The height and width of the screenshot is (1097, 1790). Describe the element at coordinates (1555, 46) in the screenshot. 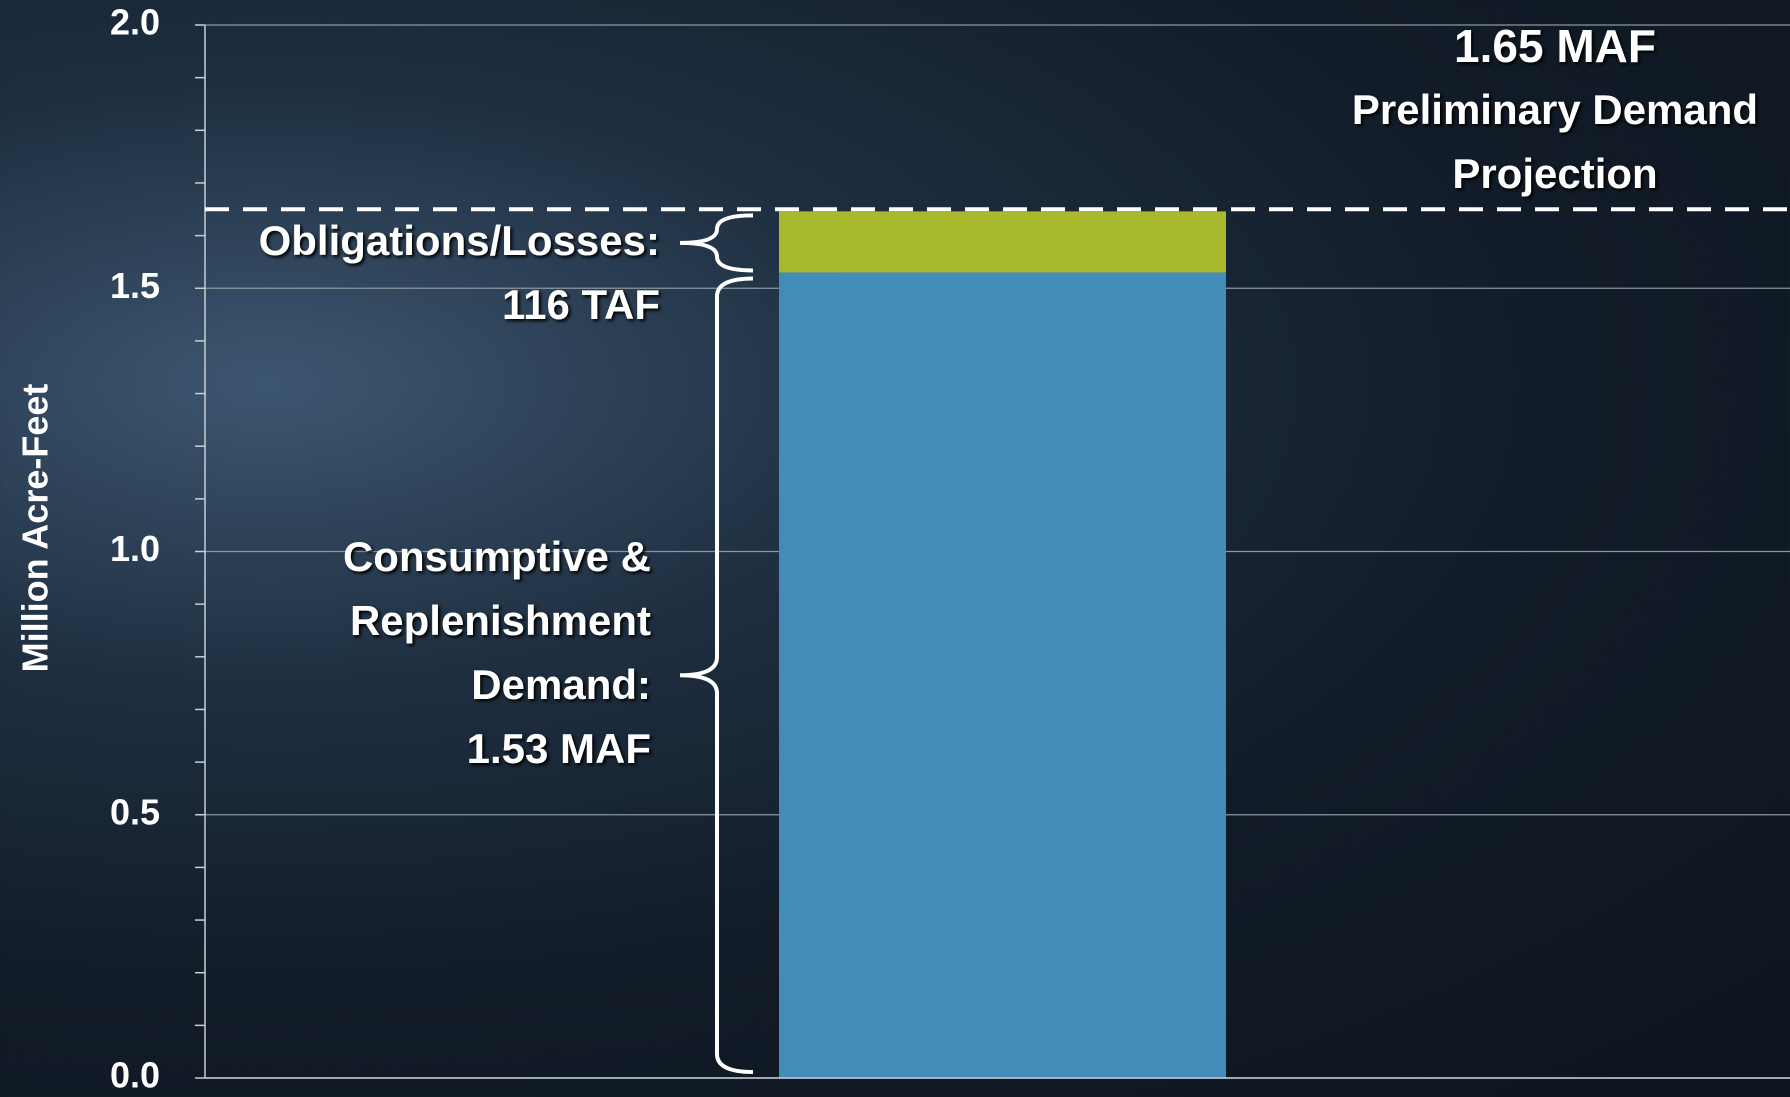

I see `reference-label: 1.65 MAF` at that location.